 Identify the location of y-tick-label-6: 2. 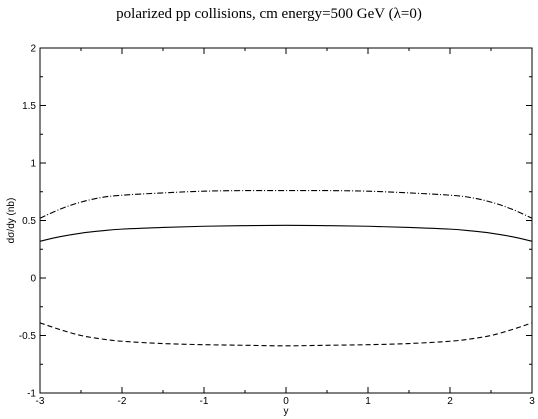
(33, 49).